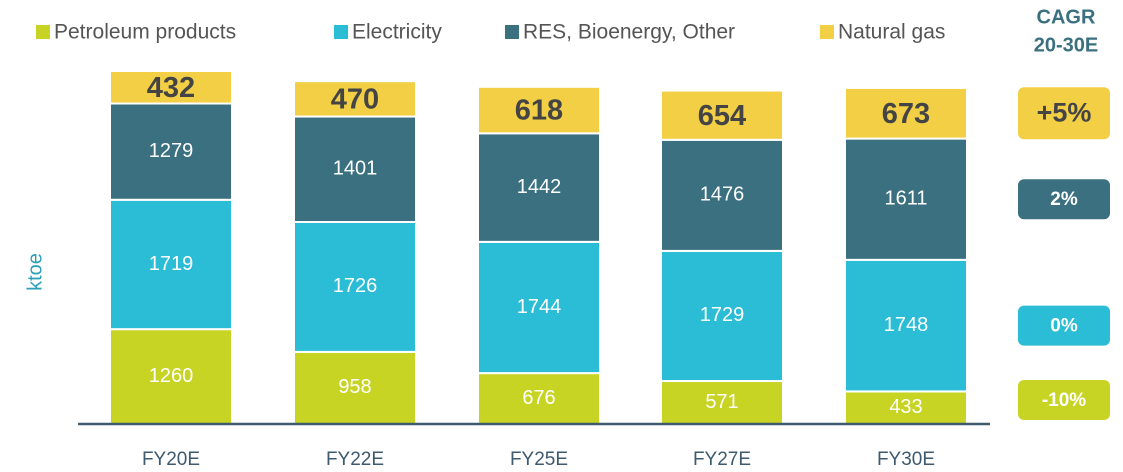  I want to click on data-label: 618, so click(539, 111).